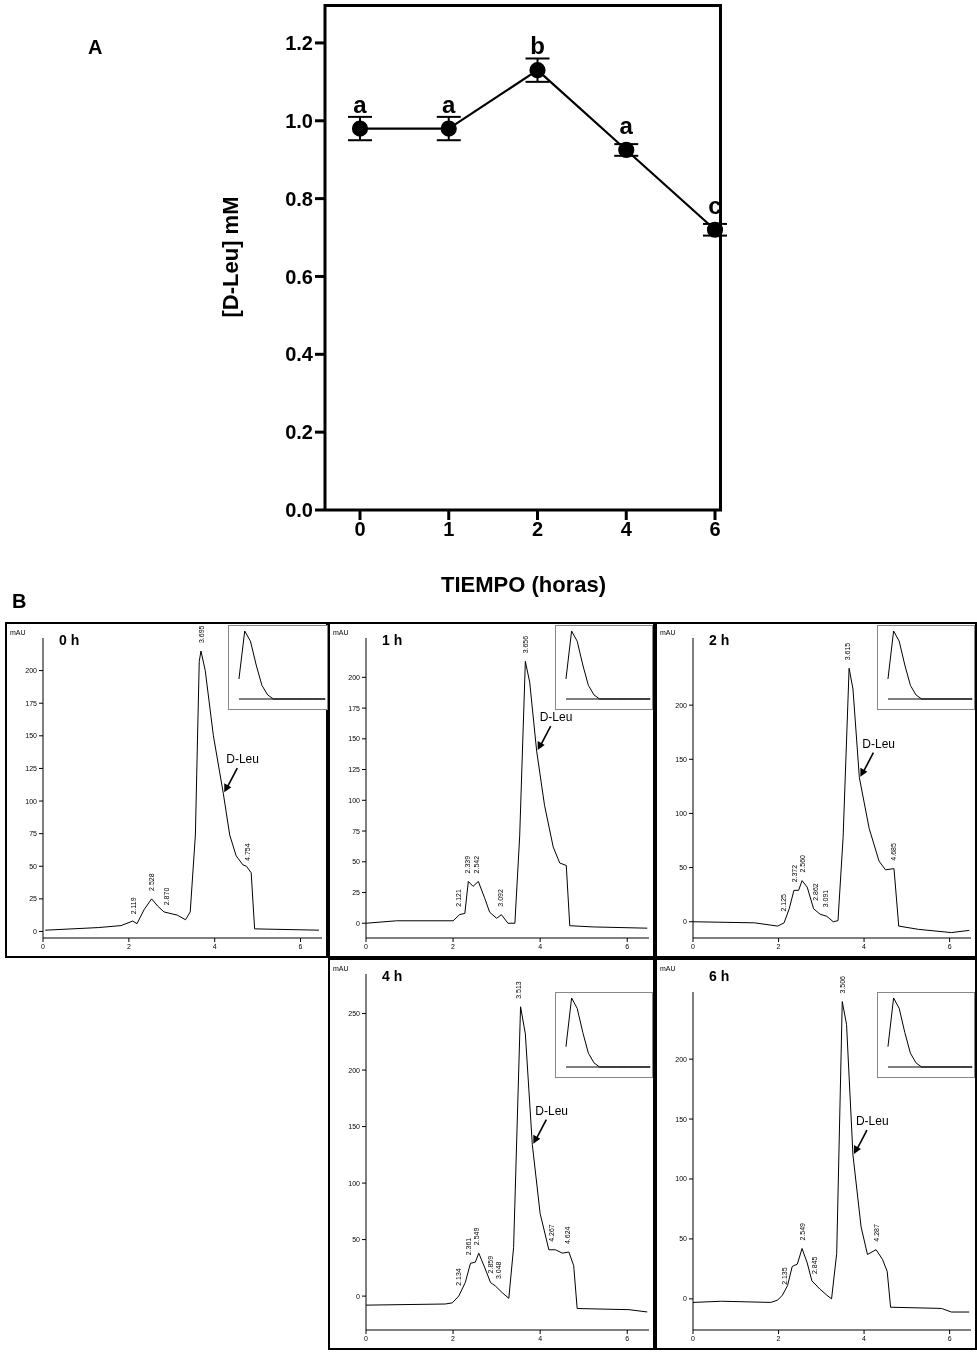  I want to click on y-tick-label: 0.2, so click(299, 432).